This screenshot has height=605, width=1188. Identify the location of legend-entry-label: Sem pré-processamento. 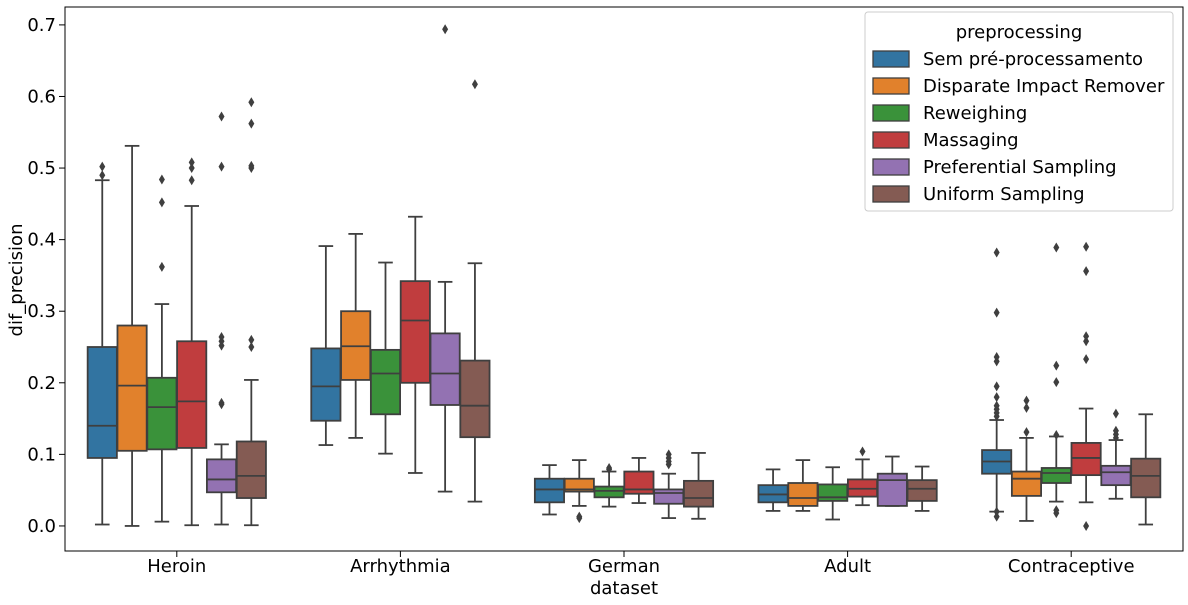
(1033, 59).